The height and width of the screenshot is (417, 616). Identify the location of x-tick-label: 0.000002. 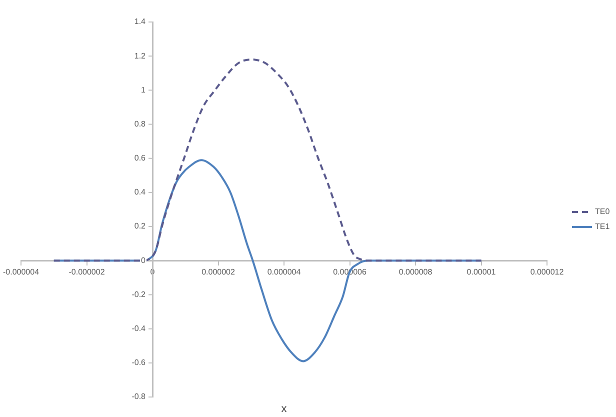
(219, 272).